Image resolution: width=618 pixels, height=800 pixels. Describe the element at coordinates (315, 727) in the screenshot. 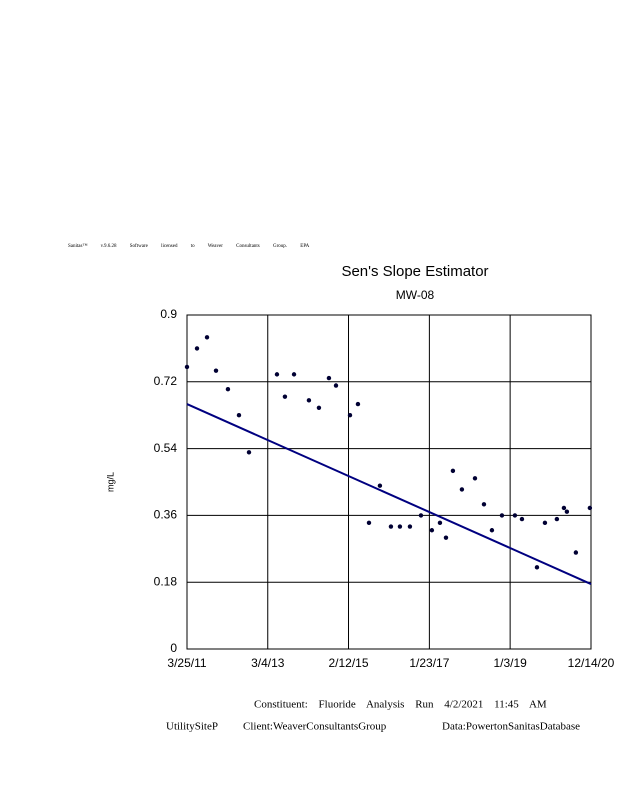

I see `footer: Client:WeaverConsultantsGroup` at that location.